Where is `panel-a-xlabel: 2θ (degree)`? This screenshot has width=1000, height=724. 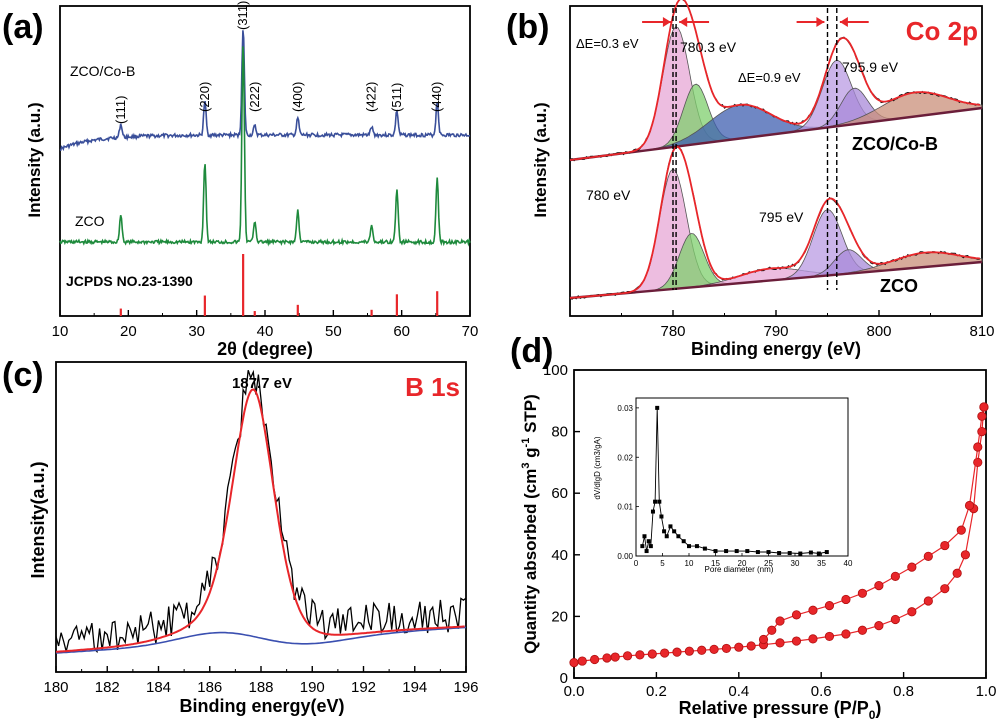 panel-a-xlabel: 2θ (degree) is located at coordinates (265, 349).